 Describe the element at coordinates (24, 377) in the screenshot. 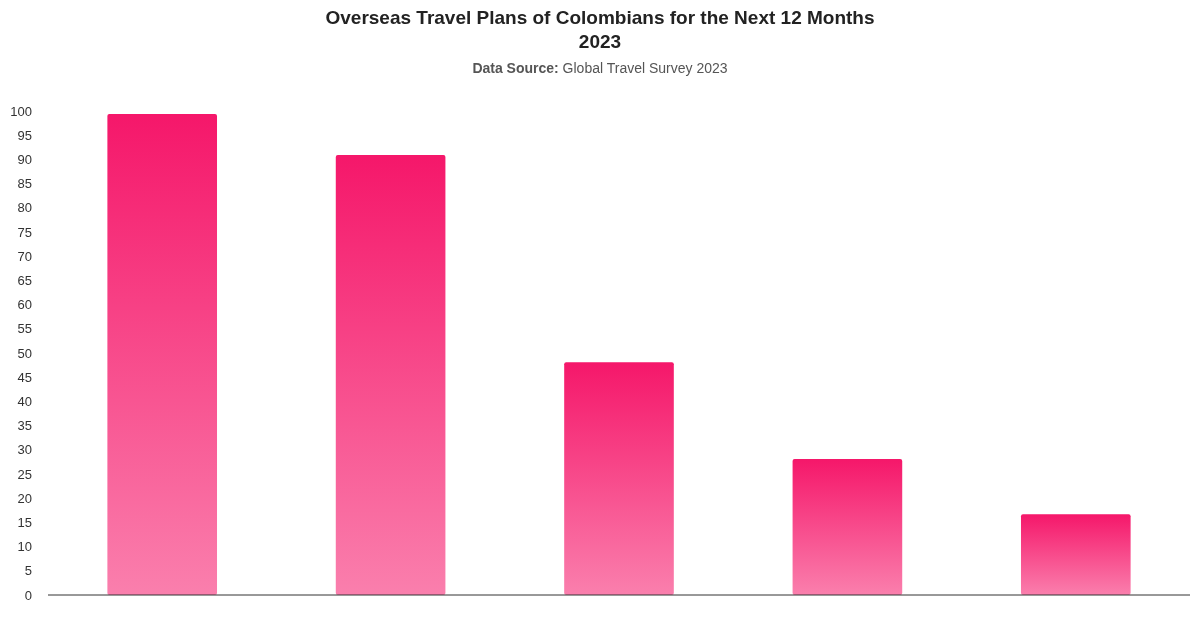

I see `y-tick-label: 45` at that location.